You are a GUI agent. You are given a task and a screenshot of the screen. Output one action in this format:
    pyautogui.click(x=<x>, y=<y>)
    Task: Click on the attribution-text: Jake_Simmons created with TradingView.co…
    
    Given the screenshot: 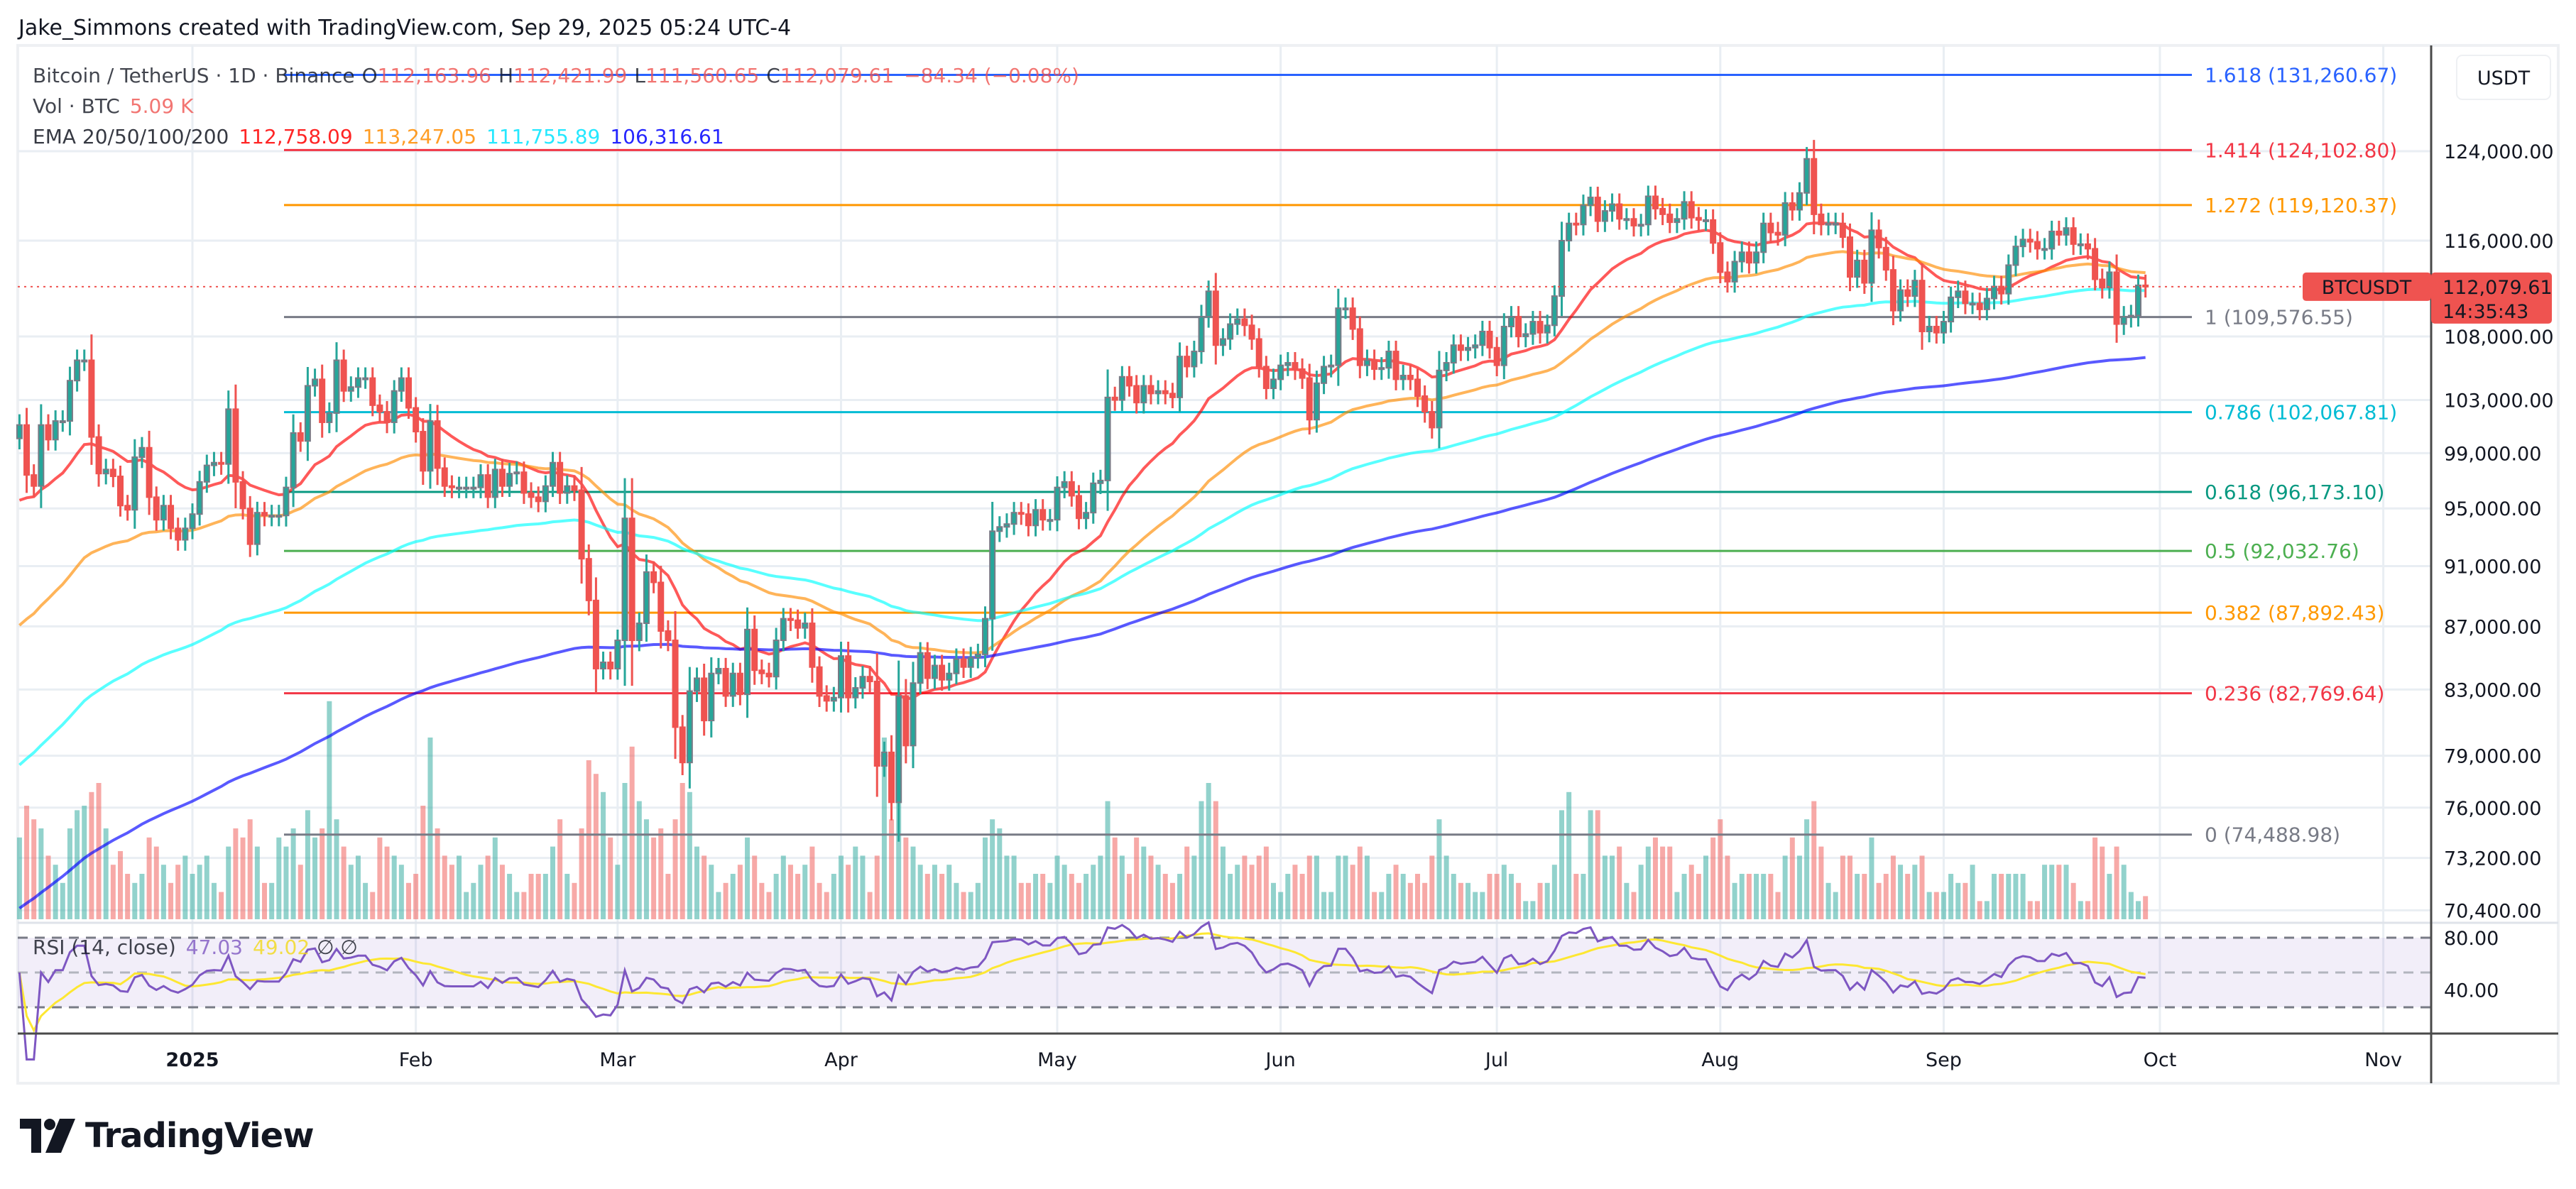 What is the action you would take?
    pyautogui.click(x=405, y=28)
    